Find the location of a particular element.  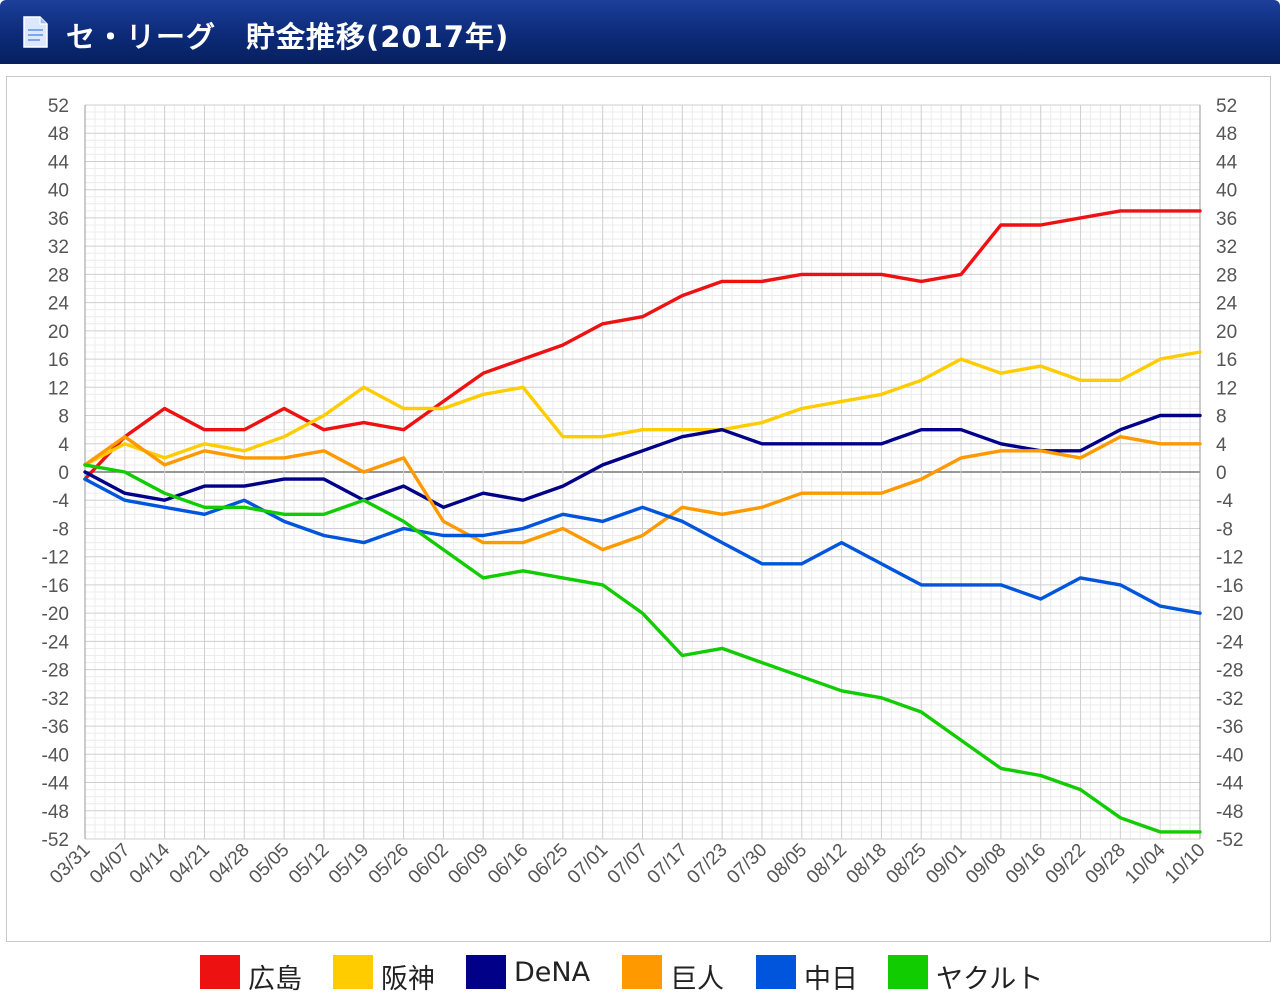

y-tick-label-left: 8 is located at coordinates (63, 417).